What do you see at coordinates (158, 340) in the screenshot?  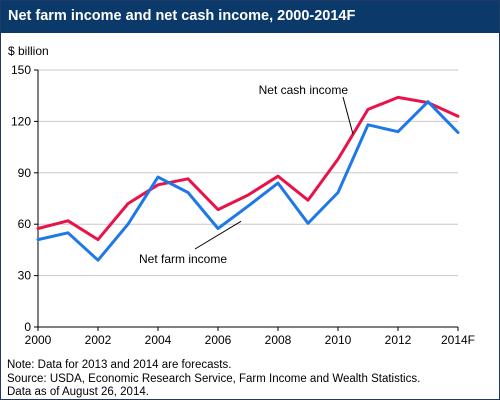 I see `x-tick-label: 2004` at bounding box center [158, 340].